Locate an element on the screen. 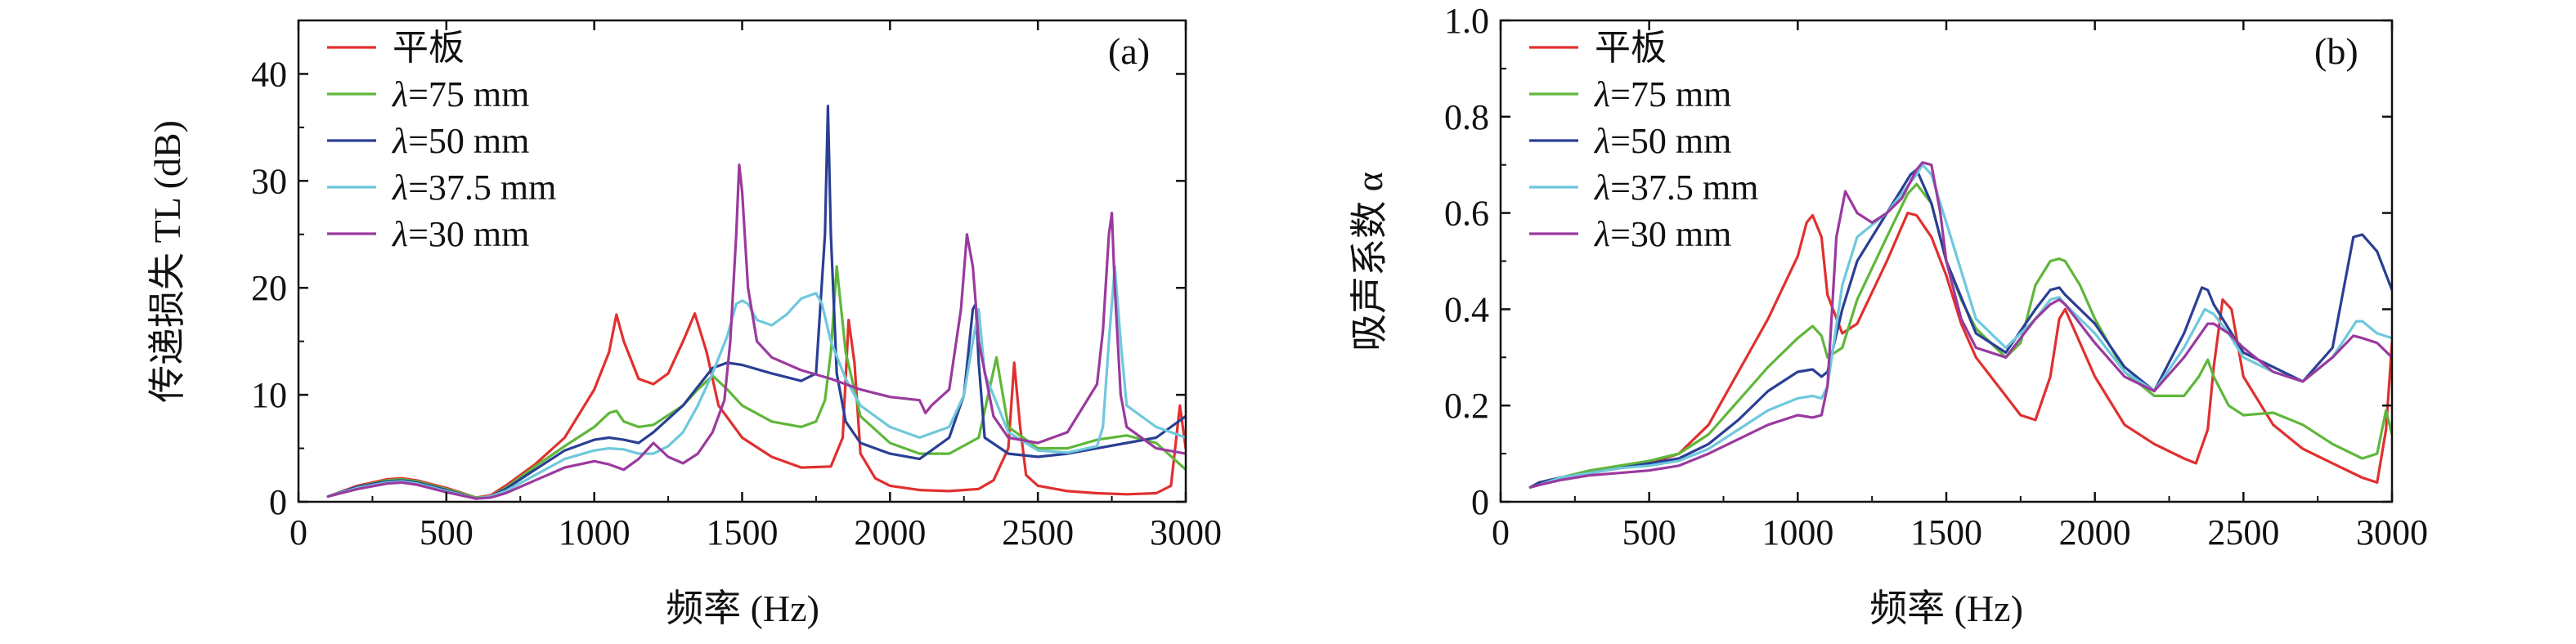  y-tick-label: 20 is located at coordinates (269, 288).